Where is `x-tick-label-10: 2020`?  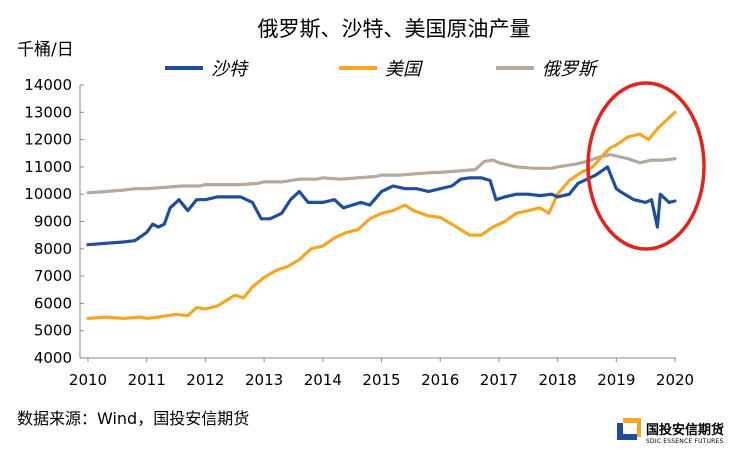 x-tick-label-10: 2020 is located at coordinates (675, 380).